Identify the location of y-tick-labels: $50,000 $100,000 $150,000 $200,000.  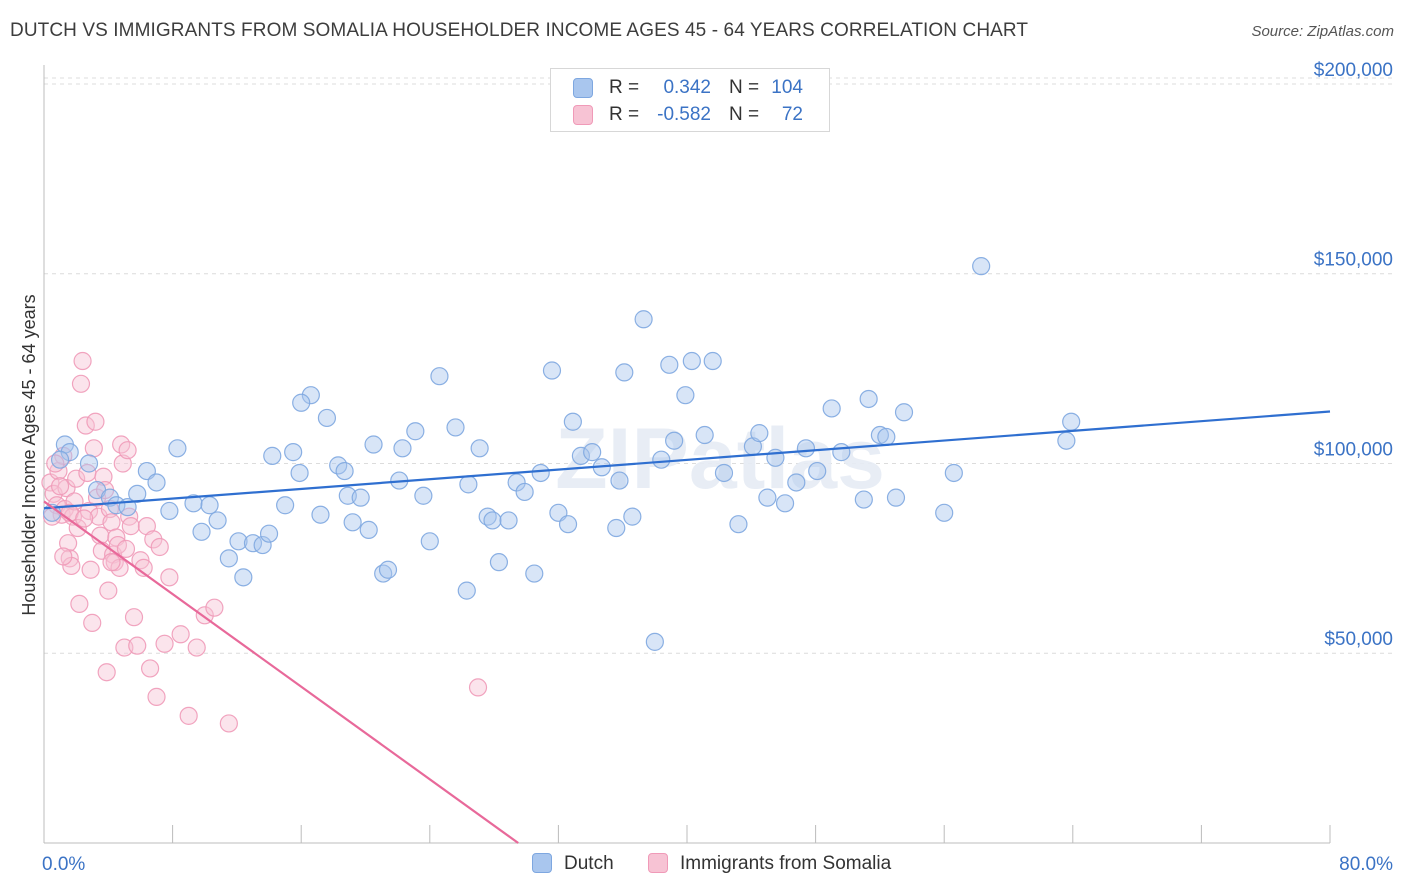
(1353, 355).